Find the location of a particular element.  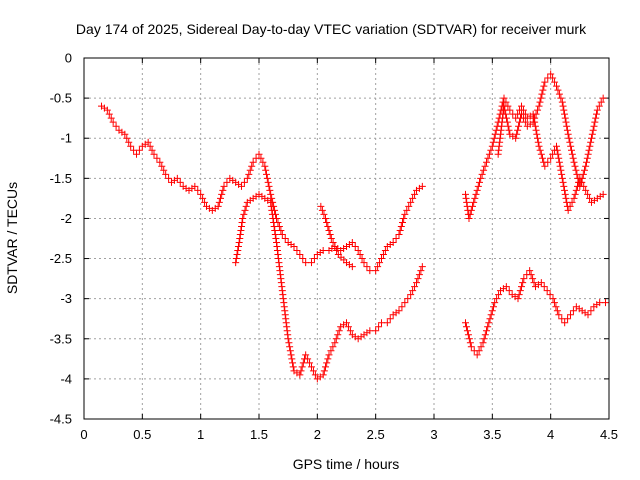

x-tick-label: 1.5 is located at coordinates (259, 434).